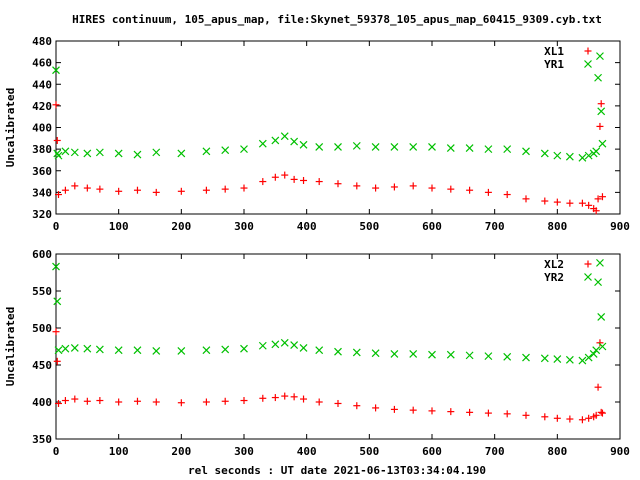 The height and width of the screenshot is (480, 640). What do you see at coordinates (42, 328) in the screenshot?
I see `y-tick-label: 500` at bounding box center [42, 328].